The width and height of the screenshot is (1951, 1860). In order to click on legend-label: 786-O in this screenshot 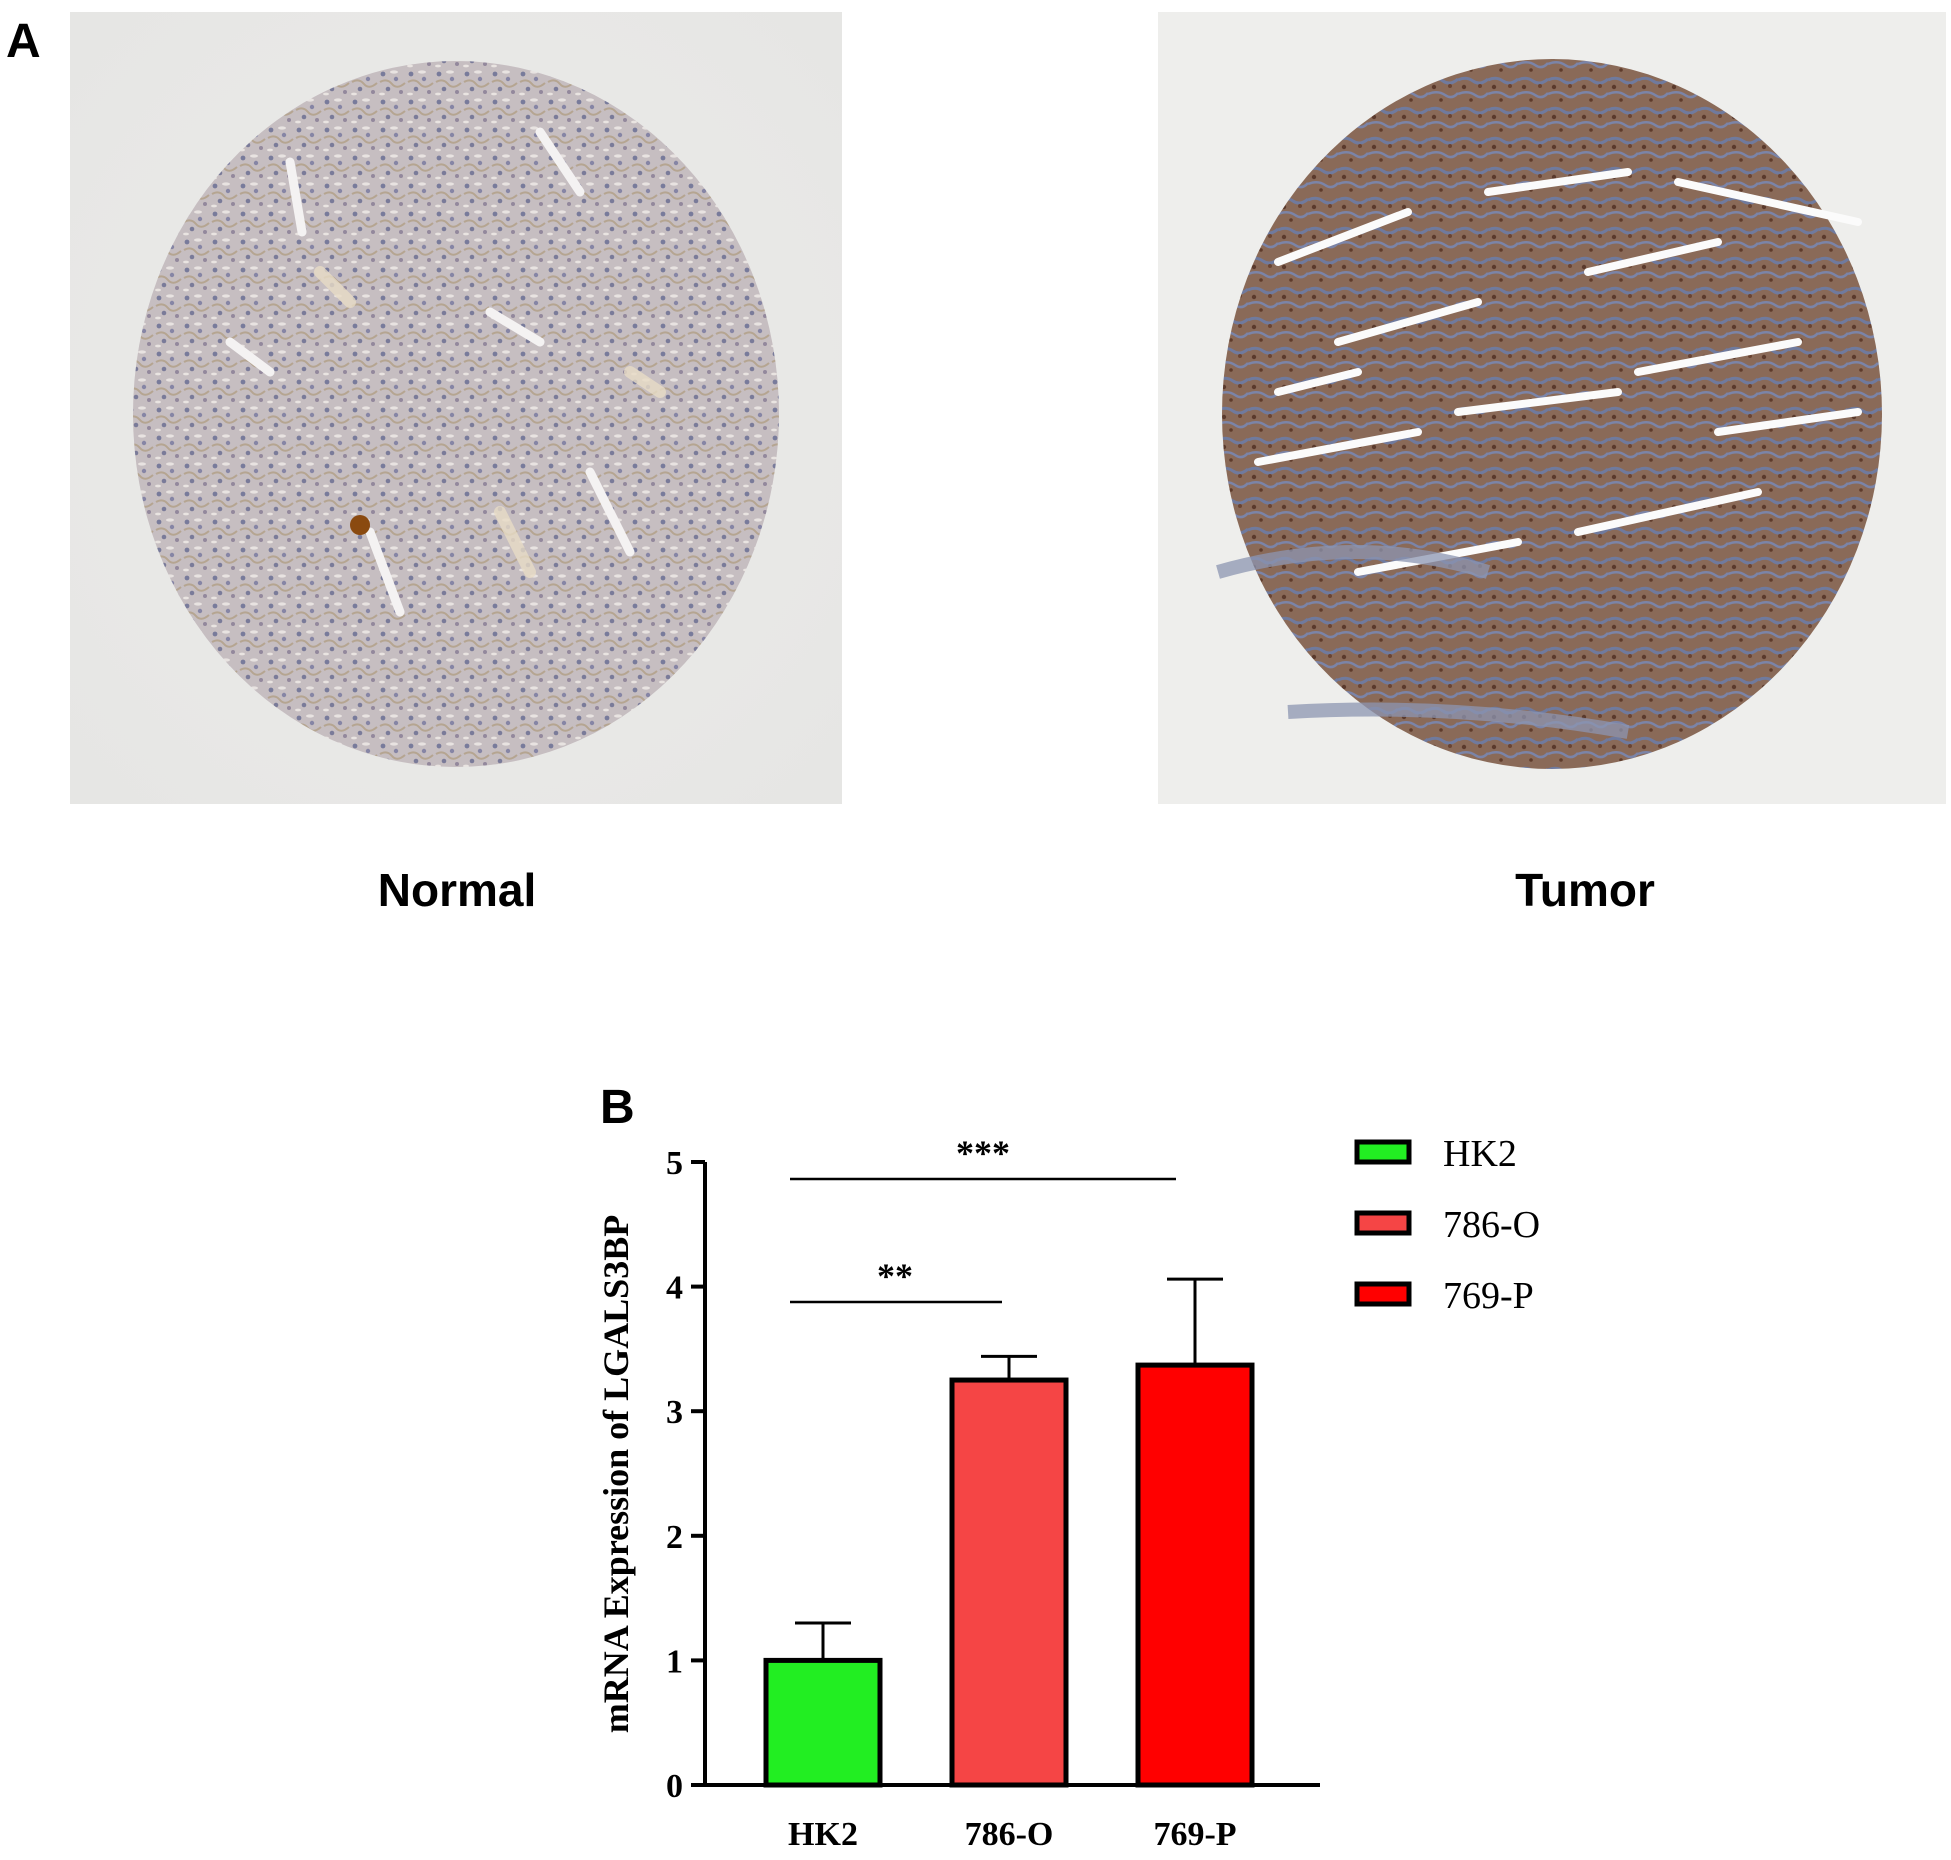, I will do `click(1491, 1225)`.